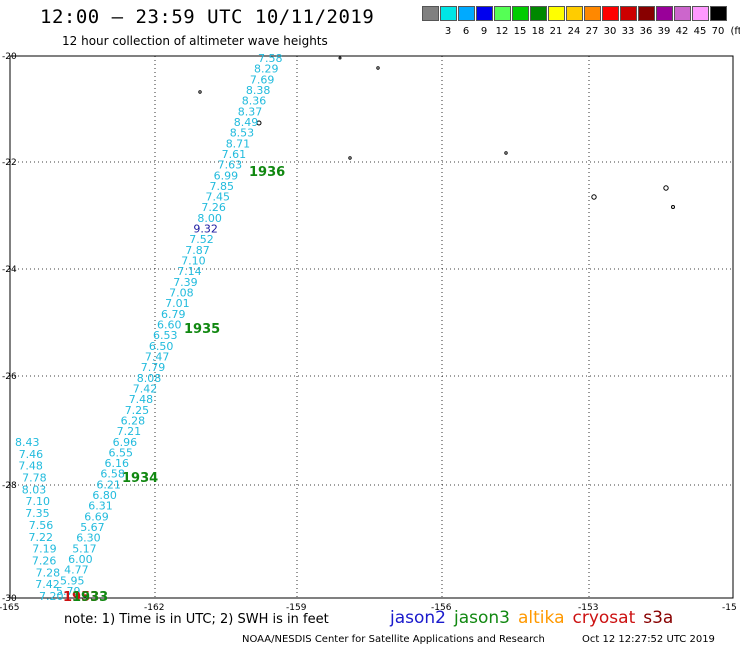 The width and height of the screenshot is (740, 650). What do you see at coordinates (173, 314) in the screenshot?
I see `swh-value: 6.79` at bounding box center [173, 314].